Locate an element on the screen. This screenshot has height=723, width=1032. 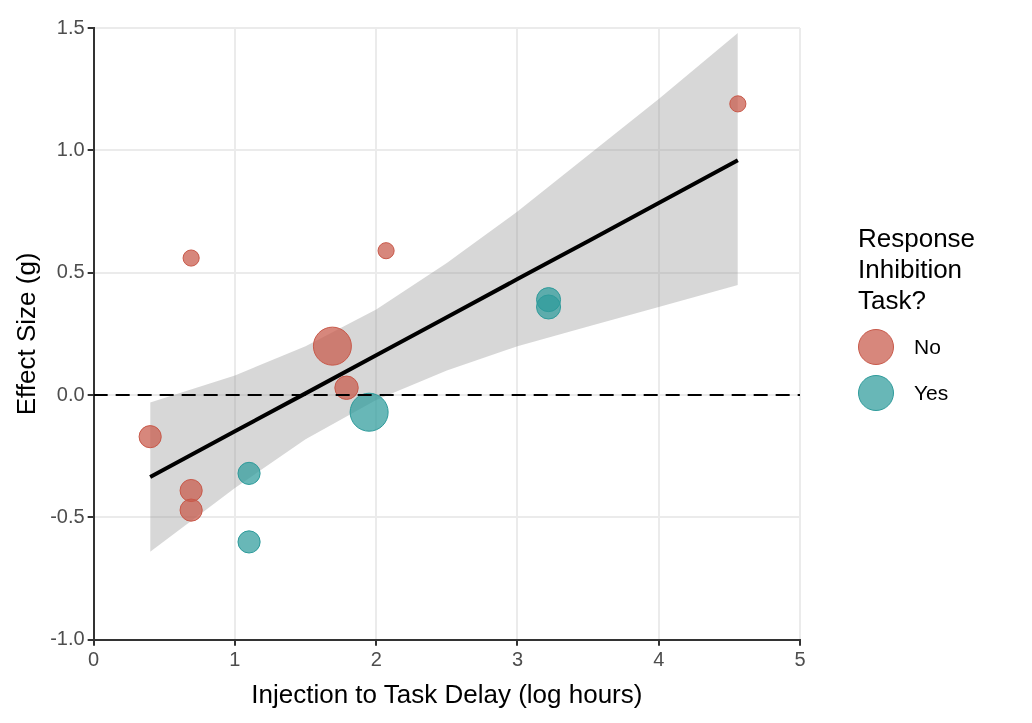
x-tick-label: 0 is located at coordinates (94, 659).